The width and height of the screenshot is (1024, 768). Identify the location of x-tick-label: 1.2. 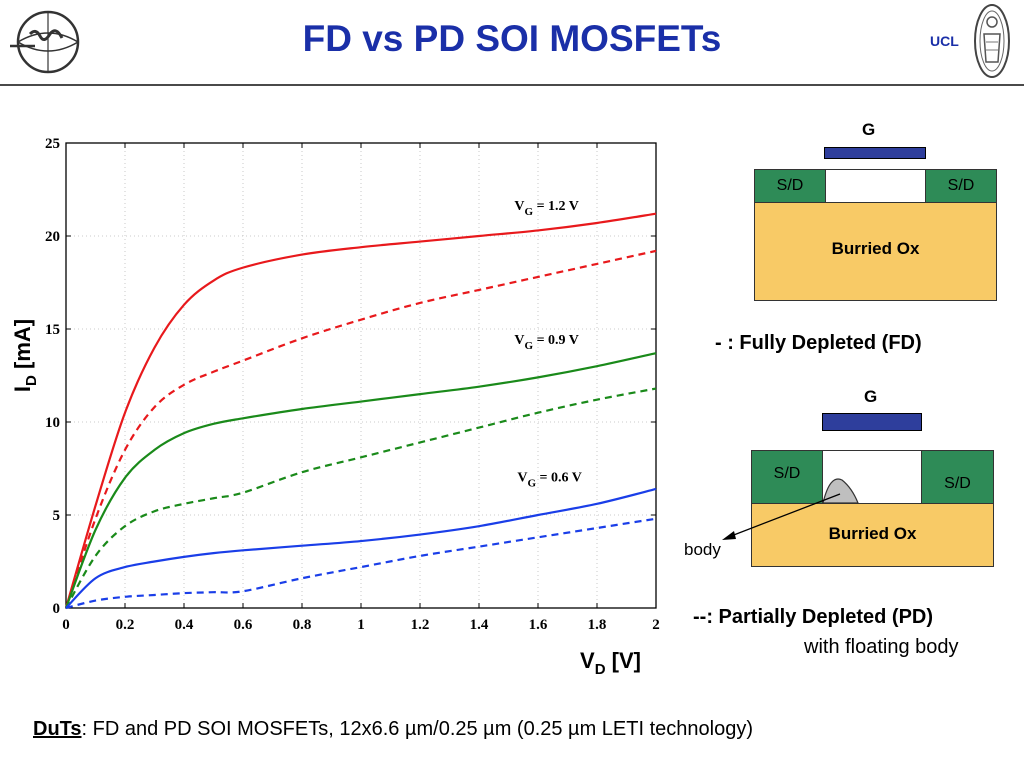
(420, 625).